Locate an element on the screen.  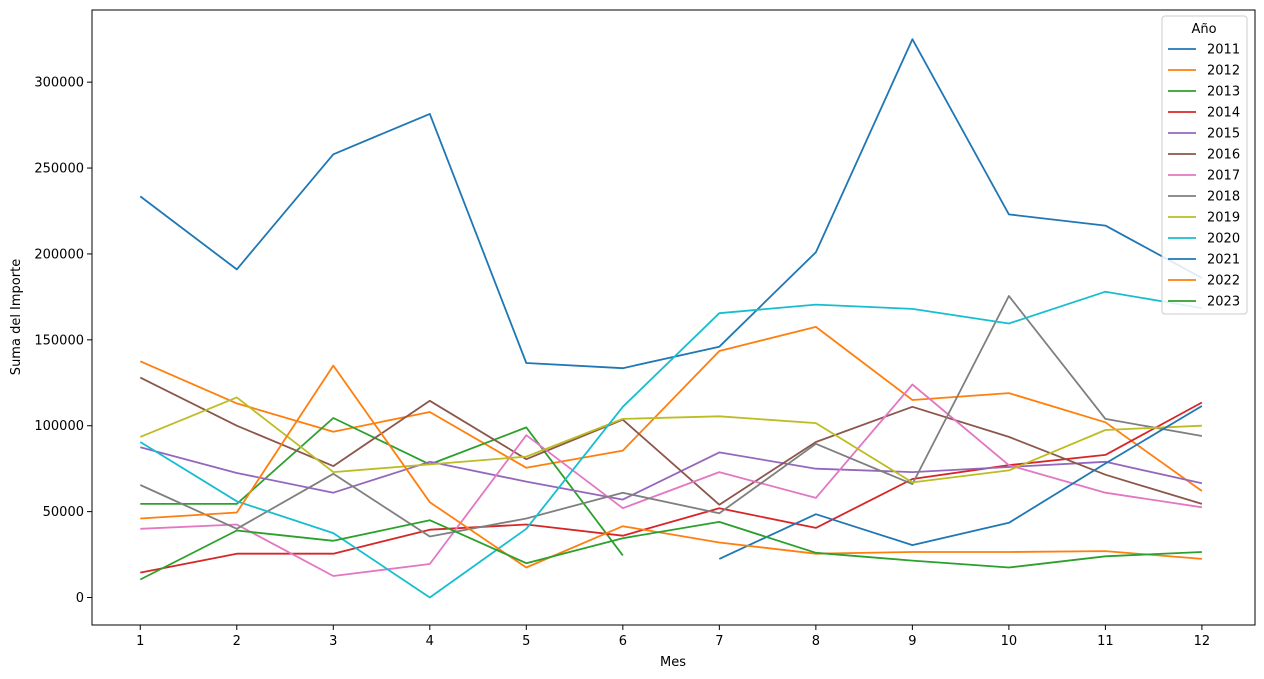
x-tick-label: 4 is located at coordinates (430, 641).